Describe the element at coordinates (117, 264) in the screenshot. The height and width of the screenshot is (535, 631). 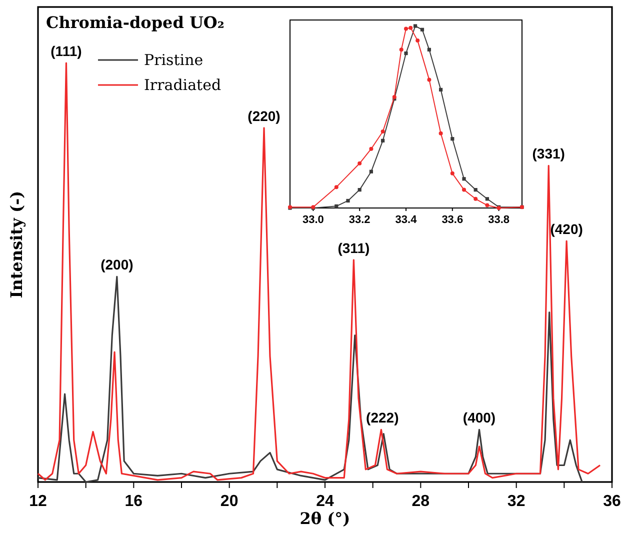
I see `annotation: (200)` at that location.